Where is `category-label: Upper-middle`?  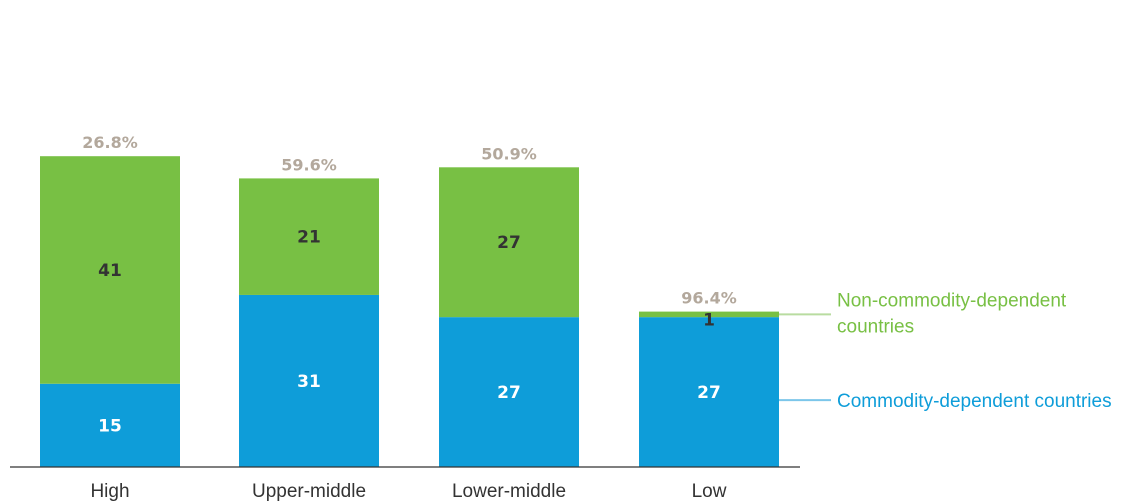
category-label: Upper-middle is located at coordinates (309, 491).